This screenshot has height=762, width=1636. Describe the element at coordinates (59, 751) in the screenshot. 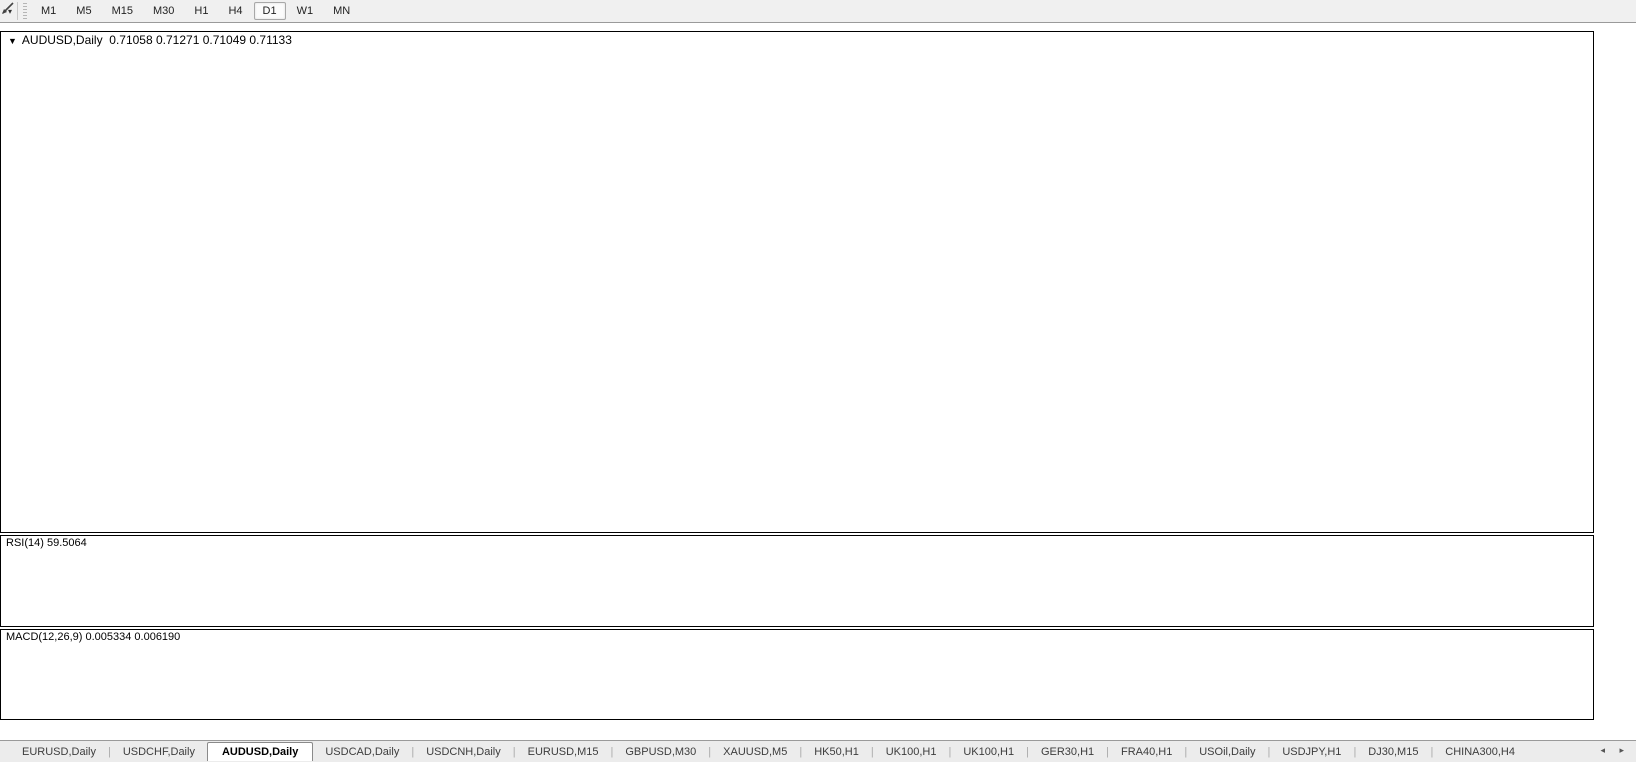

I see `tab-eurusd-daily: EURUSD,Daily` at that location.